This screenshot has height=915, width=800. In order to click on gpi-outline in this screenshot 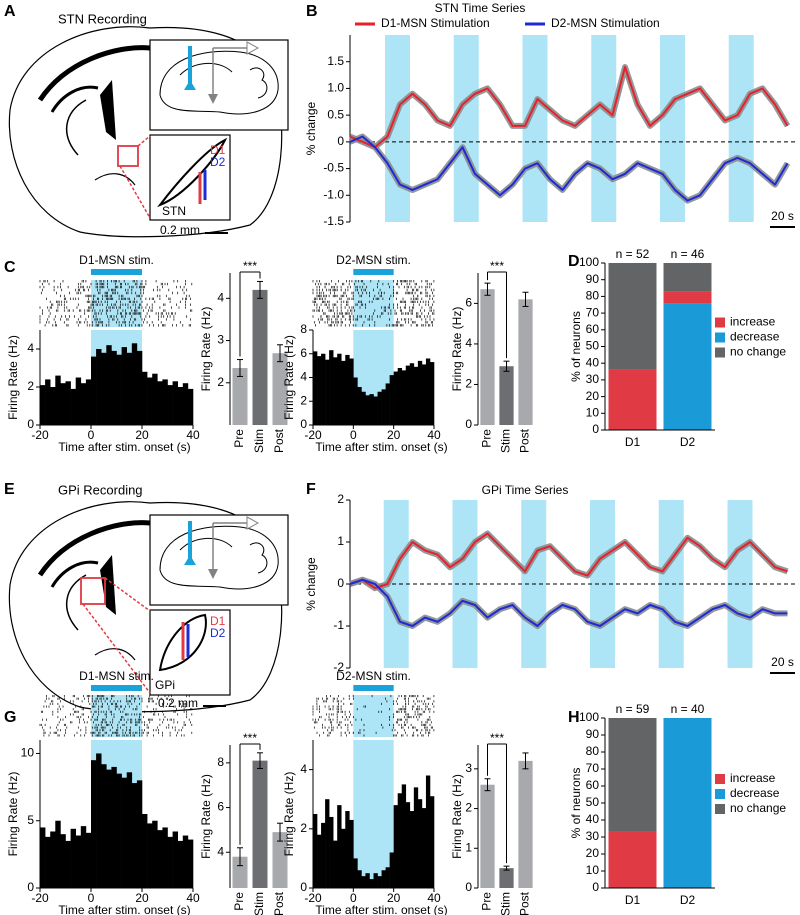, I will do `click(182, 642)`.